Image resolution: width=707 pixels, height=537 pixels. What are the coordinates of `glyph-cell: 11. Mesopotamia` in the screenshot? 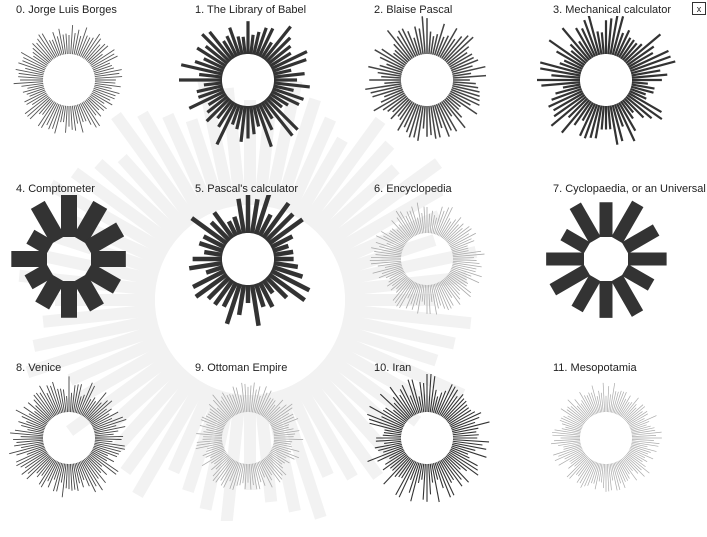 It's located at (622, 447).